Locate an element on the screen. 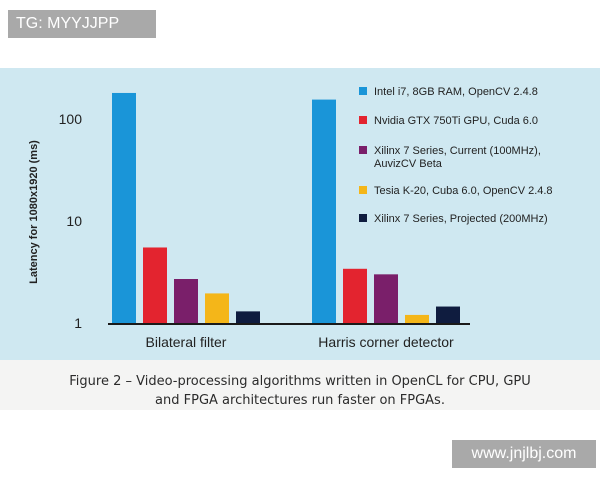 The height and width of the screenshot is (480, 600). caption-band is located at coordinates (300, 385).